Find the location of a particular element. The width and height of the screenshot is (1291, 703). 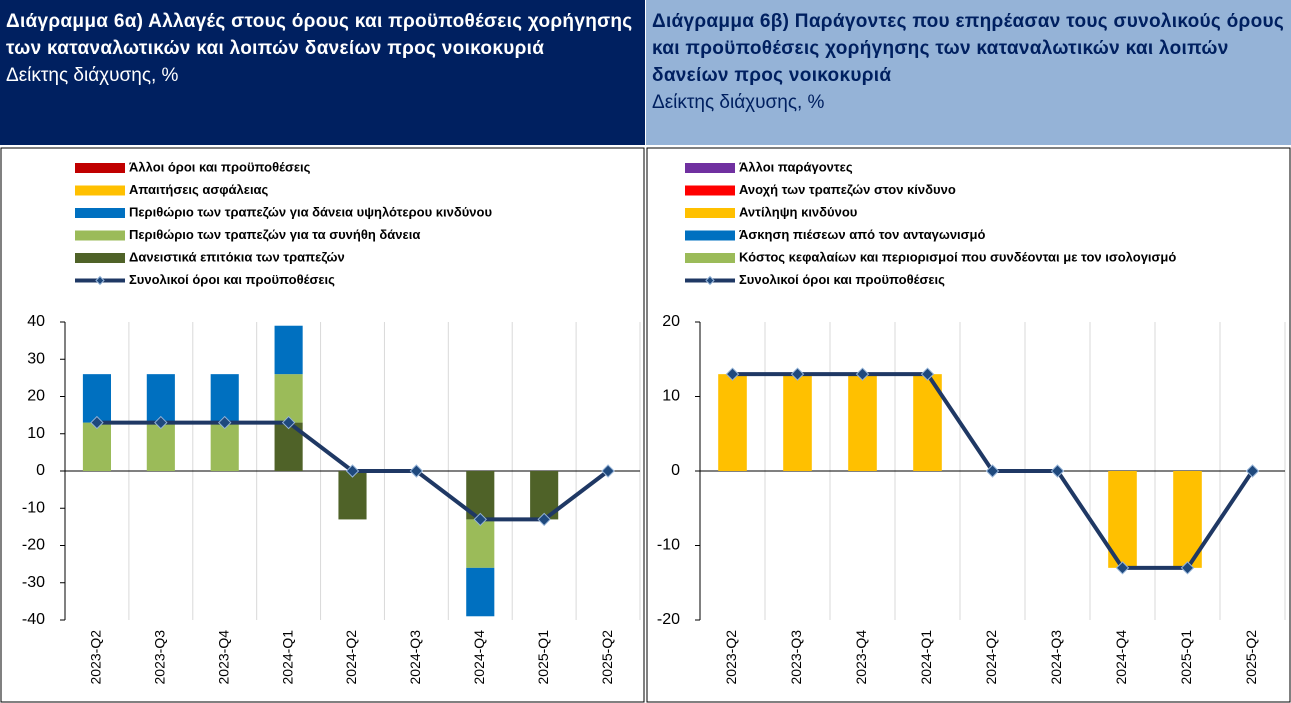

y-tick-label: 40 is located at coordinates (36, 321).